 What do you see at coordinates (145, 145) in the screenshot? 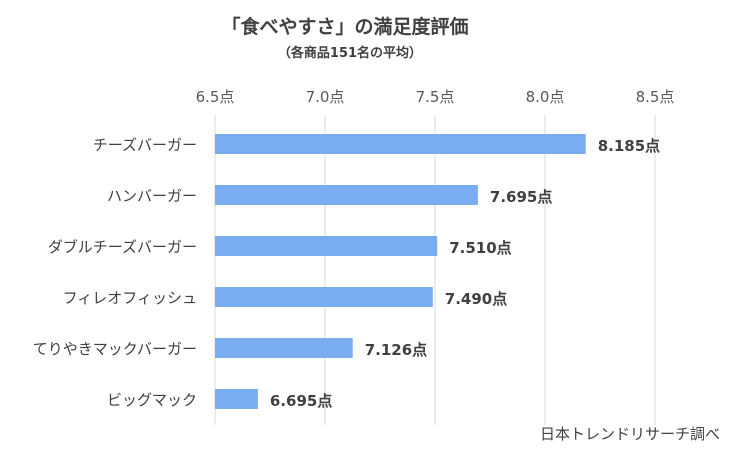
I see `category-label: チーズバーガー` at bounding box center [145, 145].